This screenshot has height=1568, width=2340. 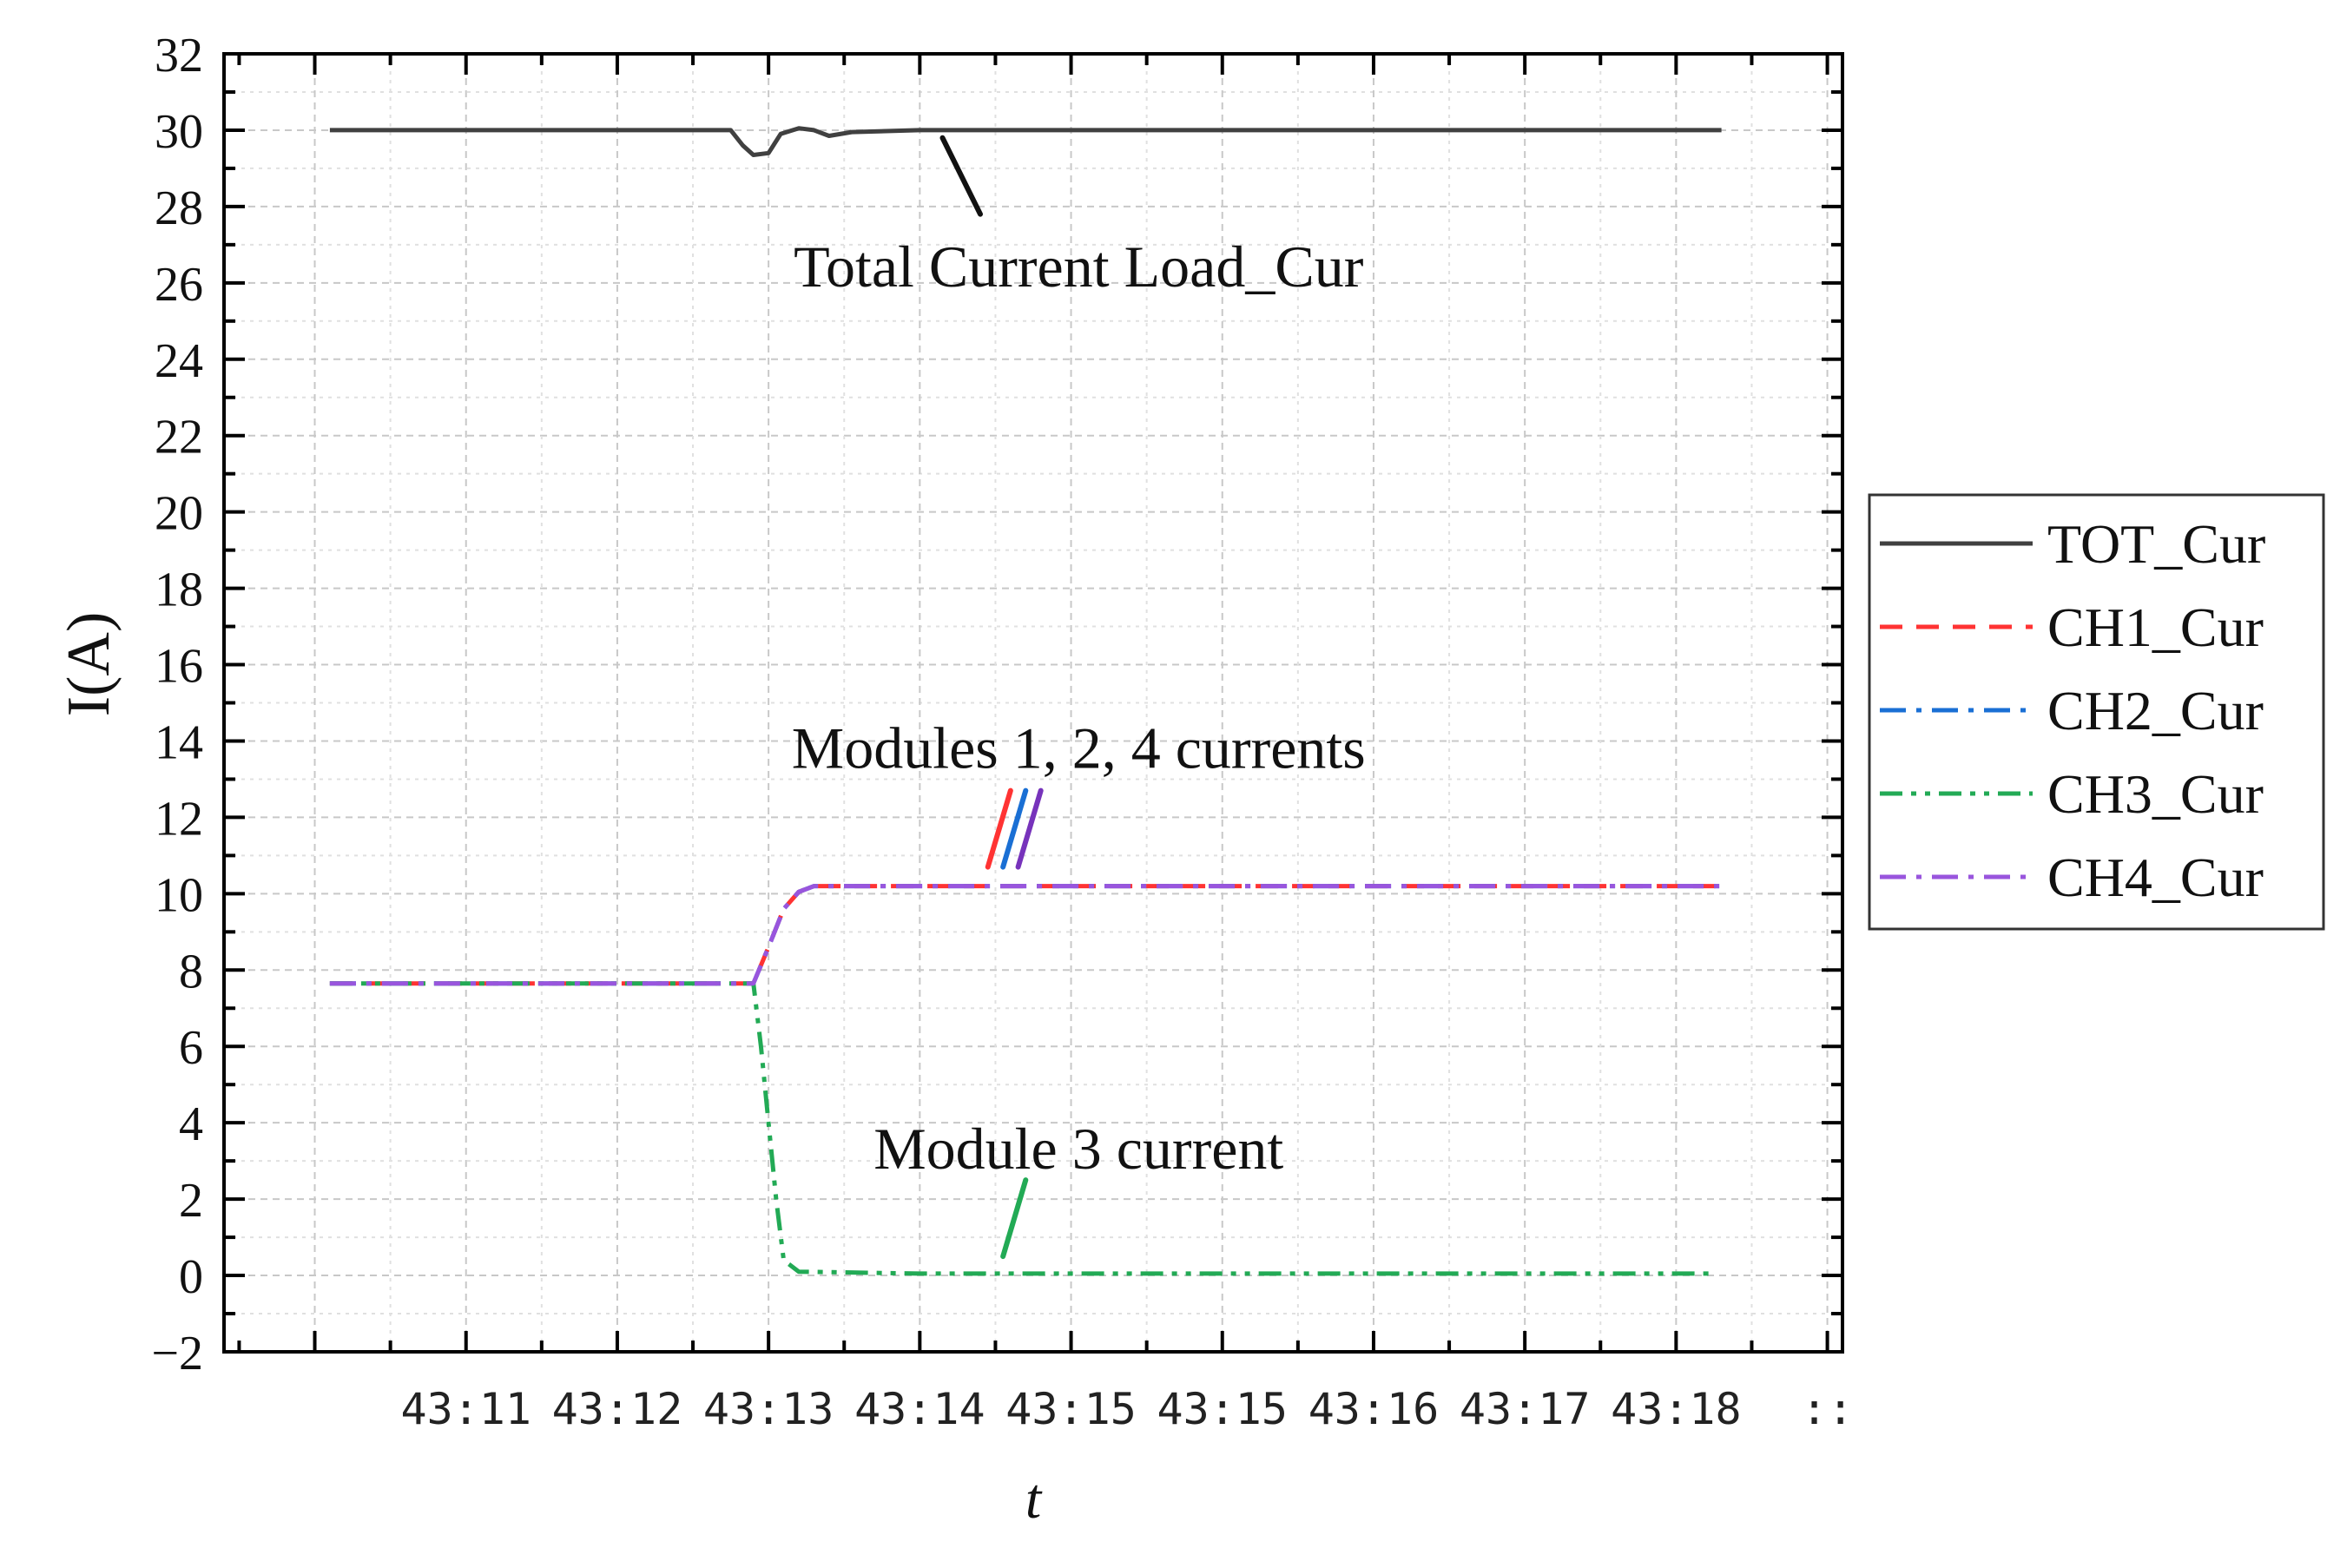 I want to click on x-tick-label: ::, so click(x=1827, y=1409).